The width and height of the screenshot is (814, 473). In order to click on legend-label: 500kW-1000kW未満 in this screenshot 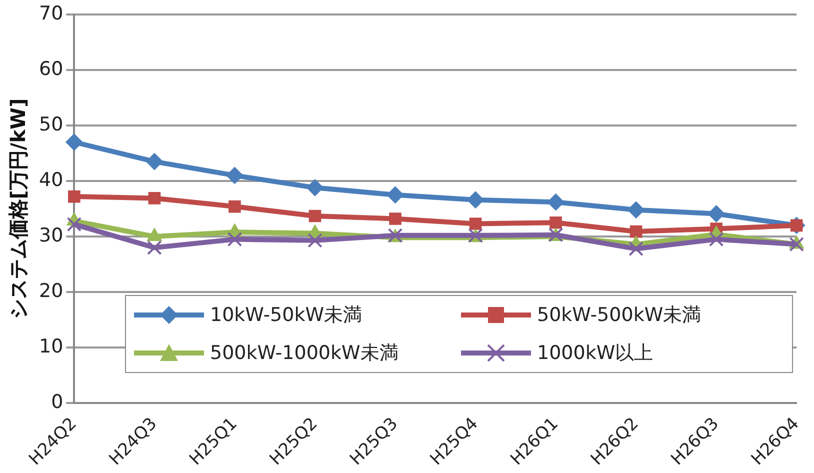, I will do `click(304, 353)`.